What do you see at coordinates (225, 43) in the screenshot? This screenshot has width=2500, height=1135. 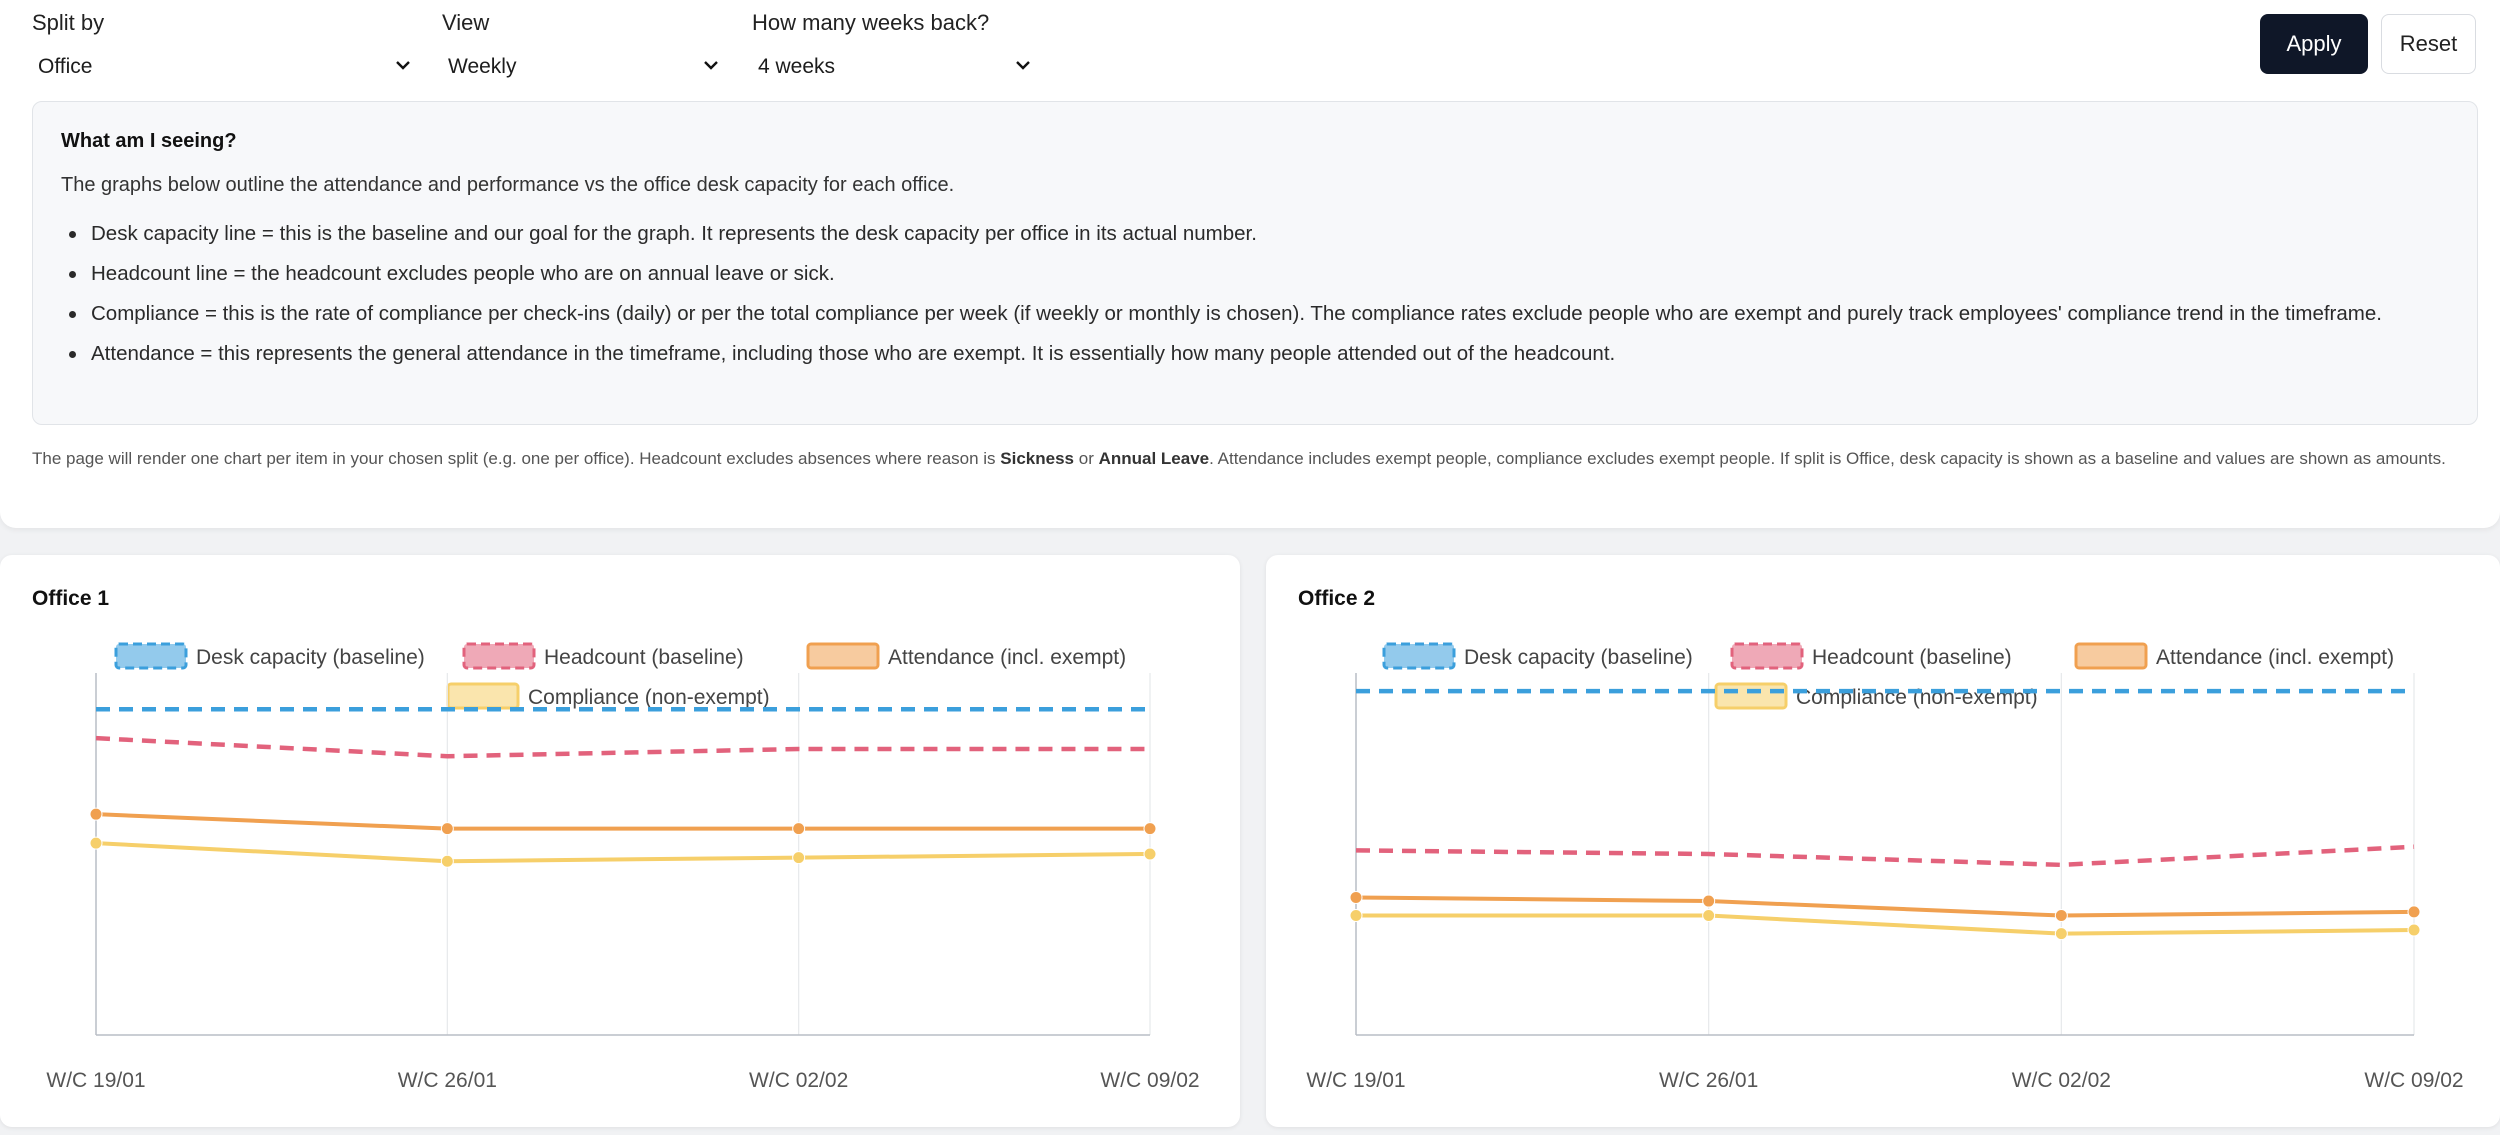 I see `split-by-filter: Split by Office` at bounding box center [225, 43].